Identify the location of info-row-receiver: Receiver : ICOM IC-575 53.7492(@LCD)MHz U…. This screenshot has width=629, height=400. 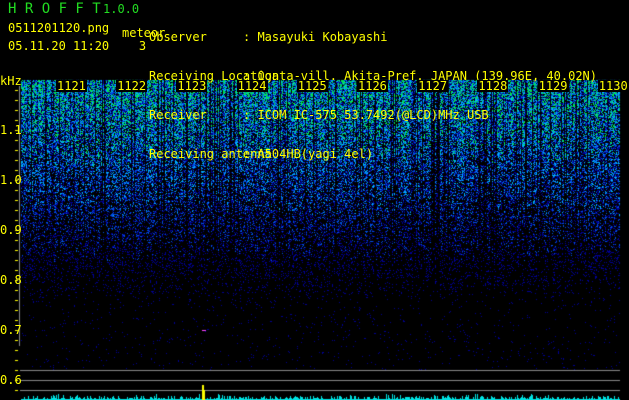
(373, 115).